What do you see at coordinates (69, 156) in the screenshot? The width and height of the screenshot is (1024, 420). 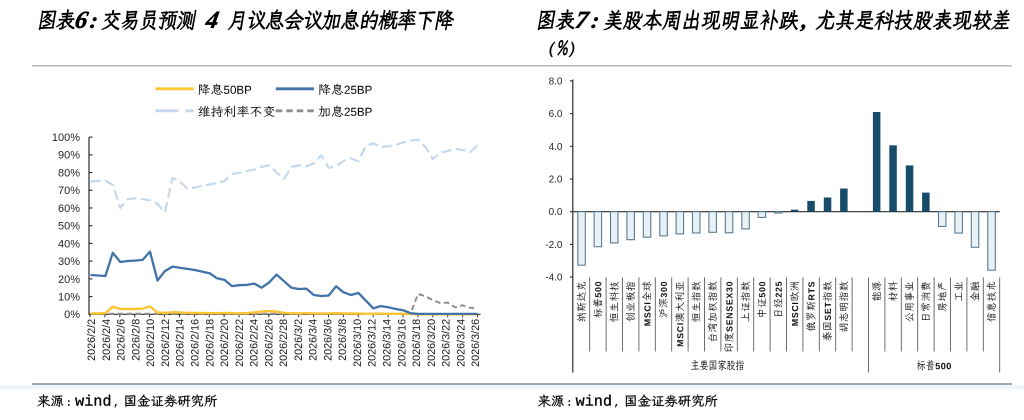 I see `svg-text: 90%` at bounding box center [69, 156].